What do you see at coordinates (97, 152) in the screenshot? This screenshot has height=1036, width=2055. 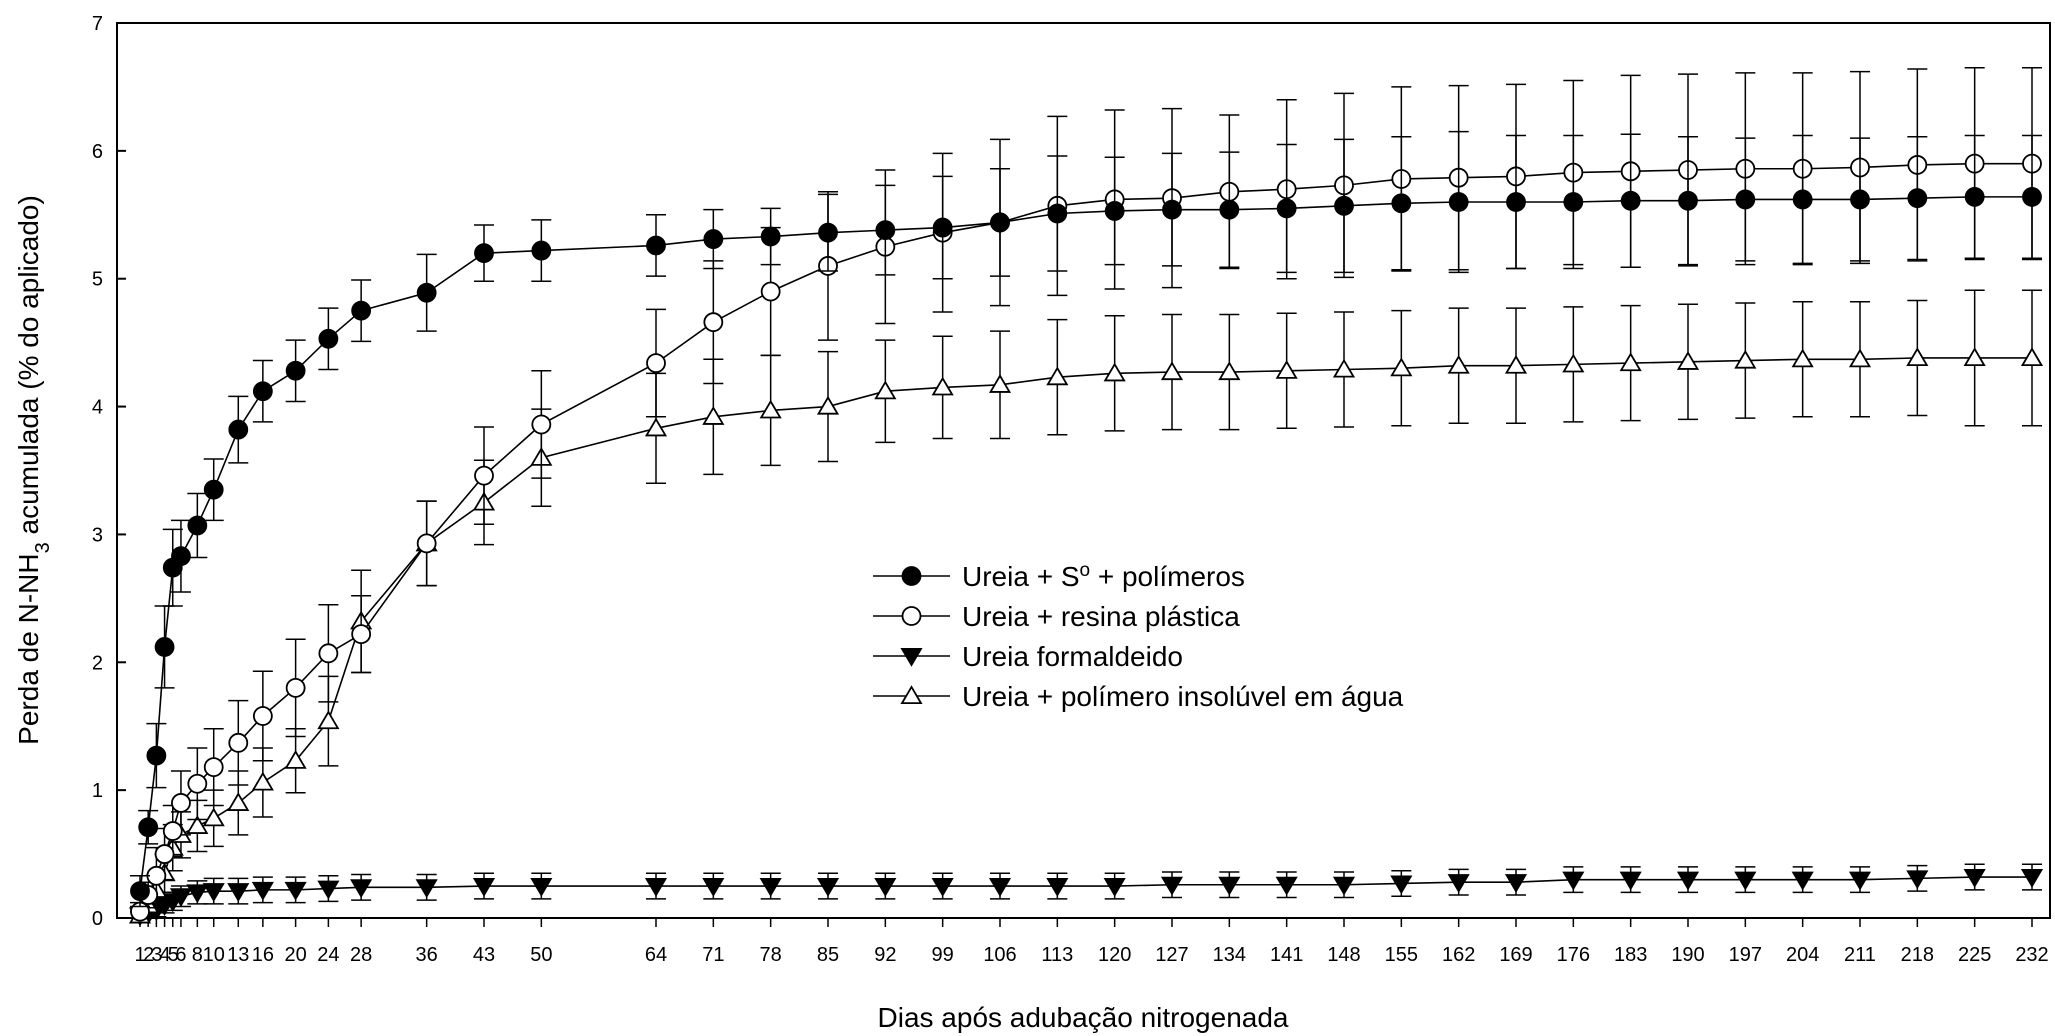 I see `y-tick-label: 6` at bounding box center [97, 152].